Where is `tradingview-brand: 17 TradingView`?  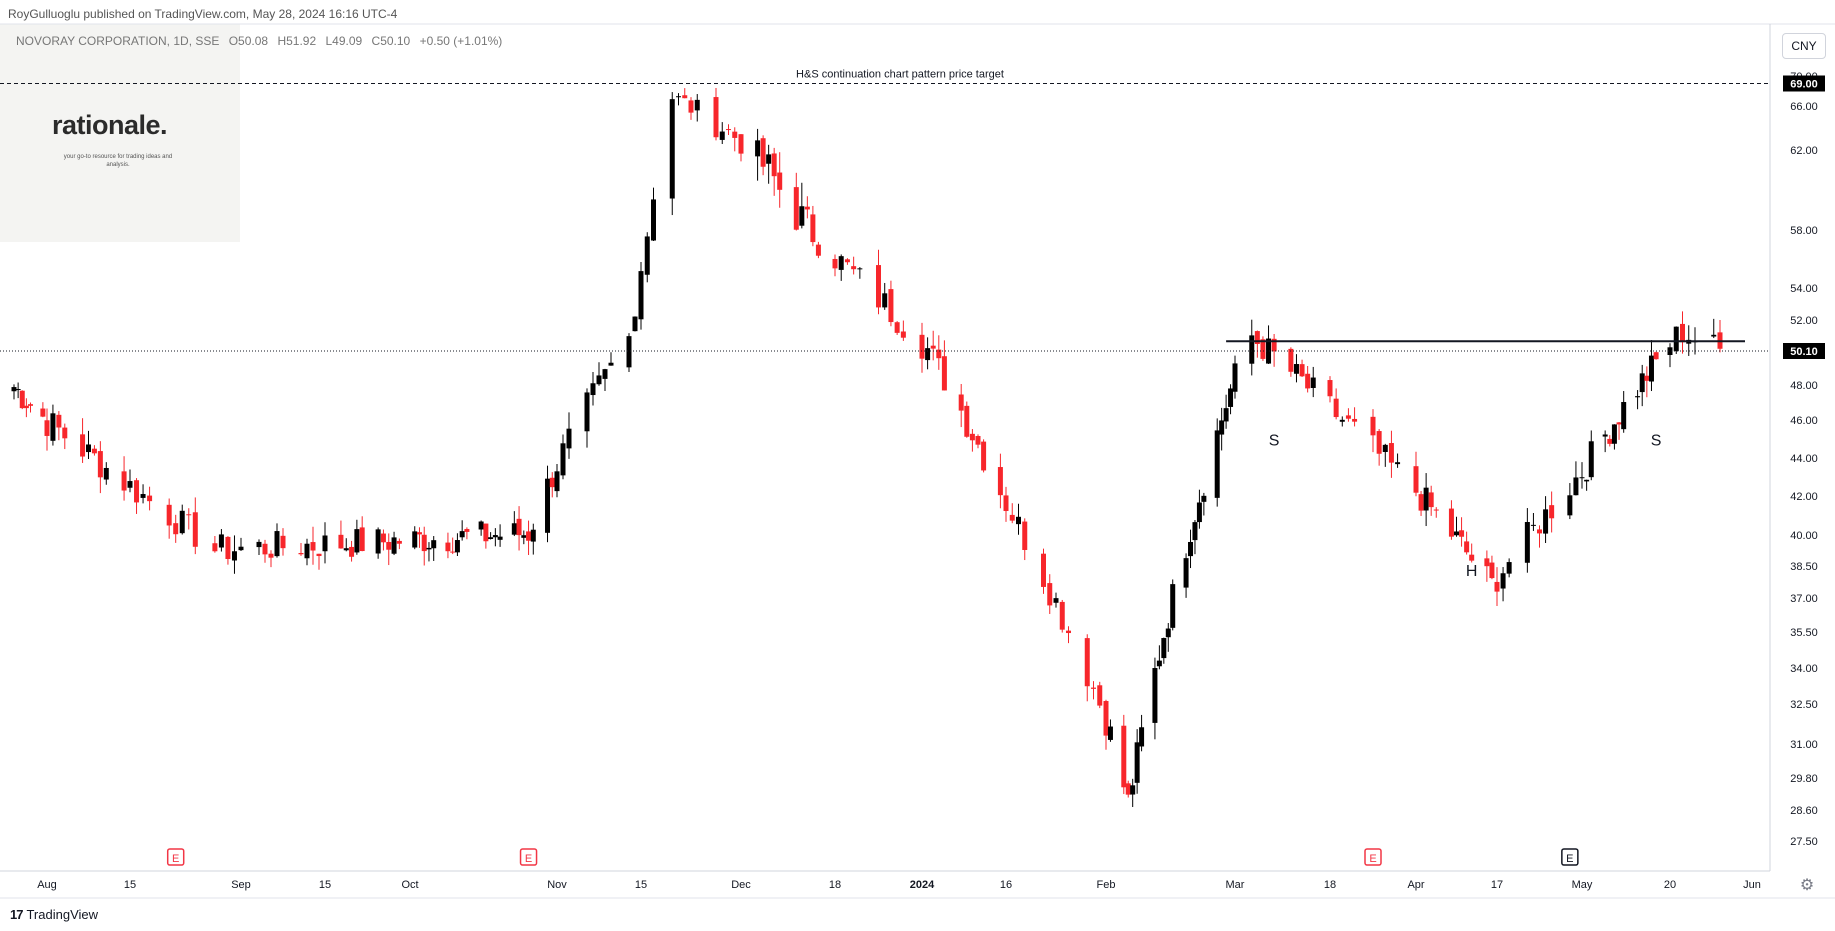 tradingview-brand: 17 TradingView is located at coordinates (54, 914).